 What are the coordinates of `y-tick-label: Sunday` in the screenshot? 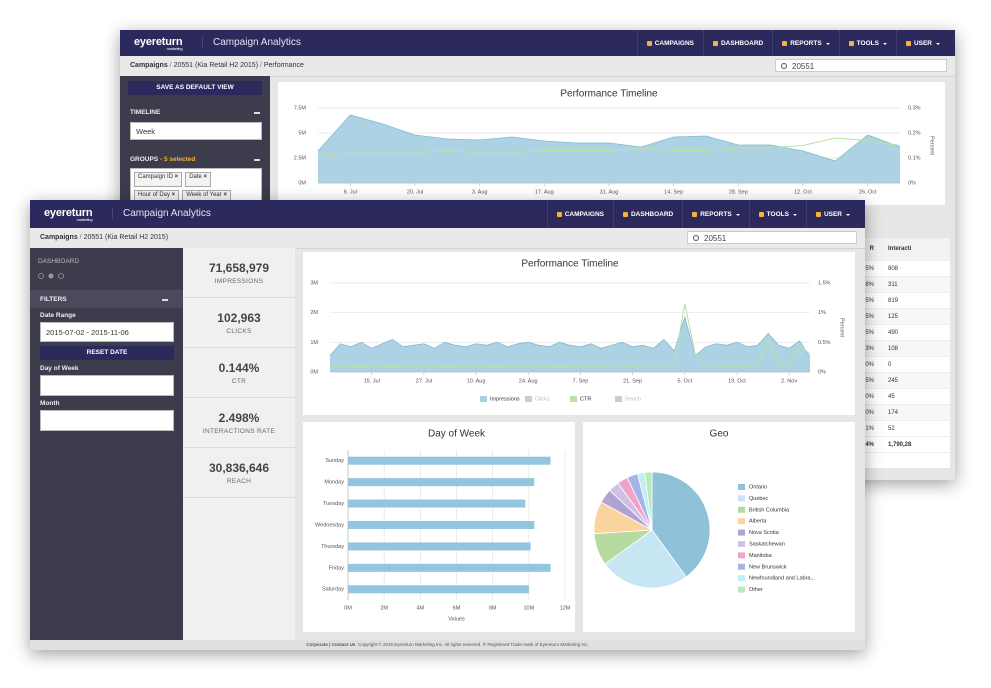 It's located at (334, 461).